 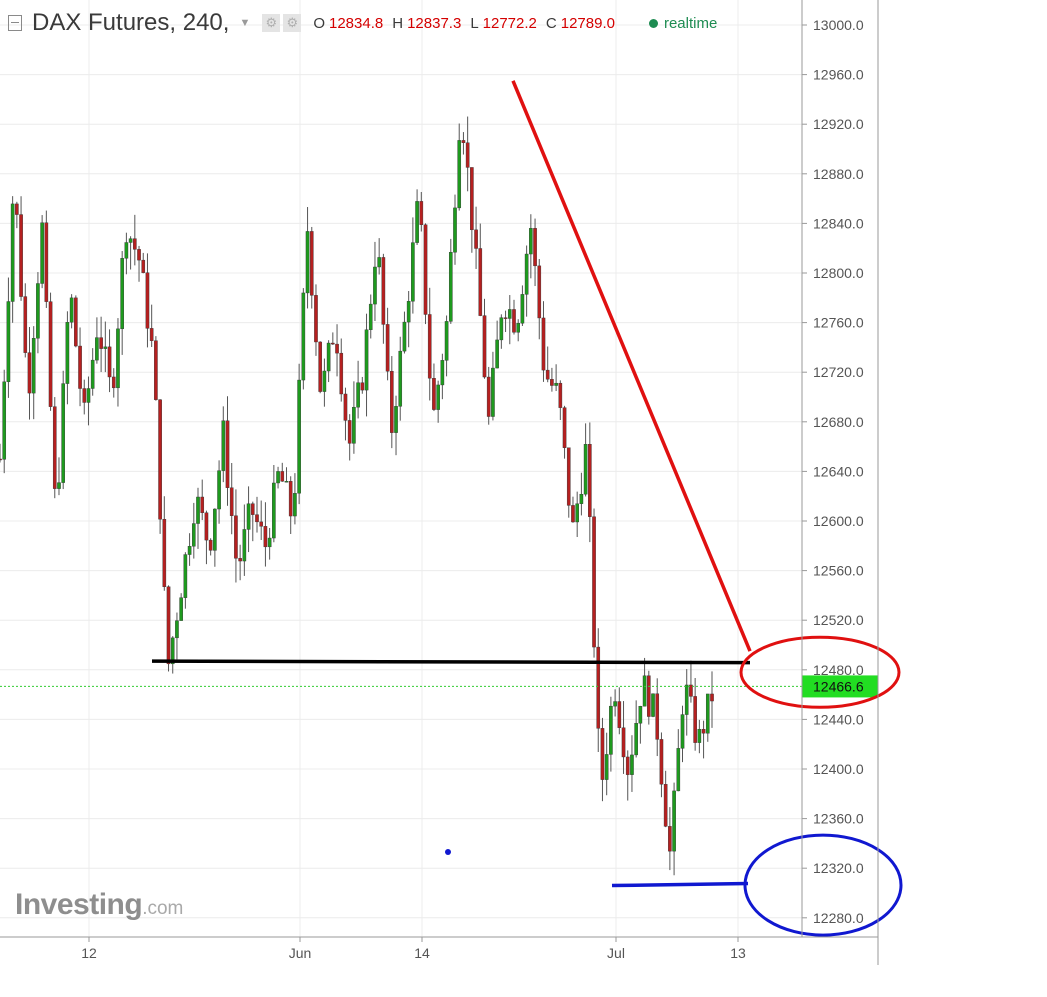 I want to click on open-value: 12834.8, so click(x=356, y=23).